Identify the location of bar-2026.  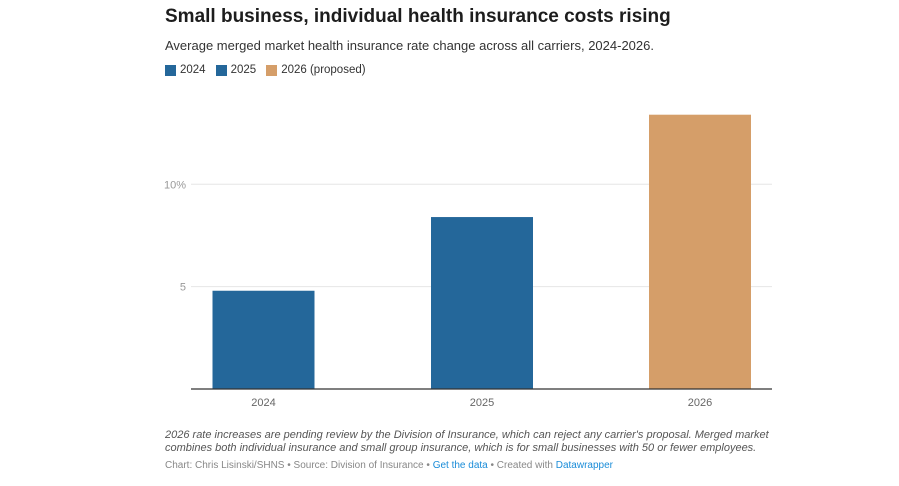
(700, 252).